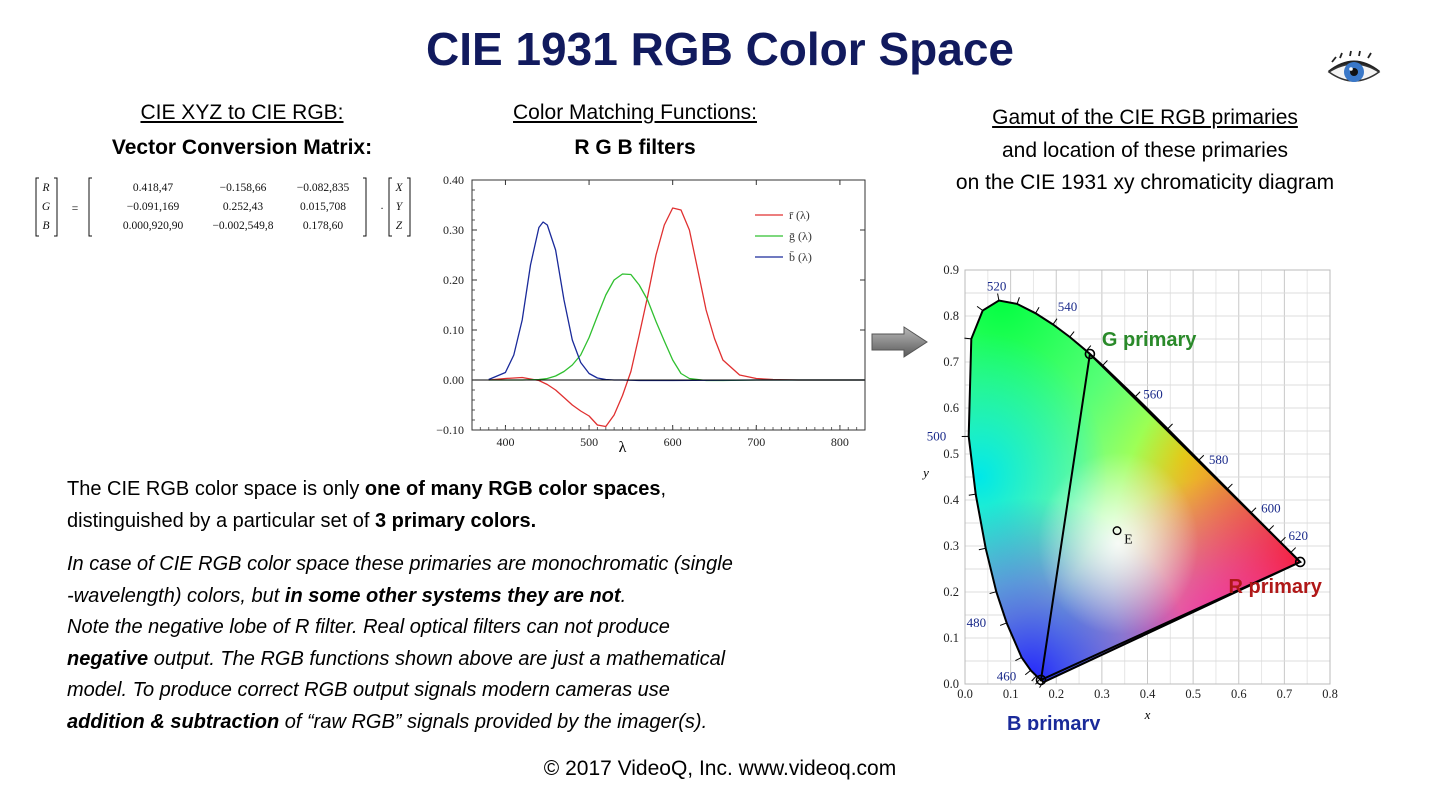  What do you see at coordinates (323, 226) in the screenshot?
I see `matrix-cell: 0.178,60` at bounding box center [323, 226].